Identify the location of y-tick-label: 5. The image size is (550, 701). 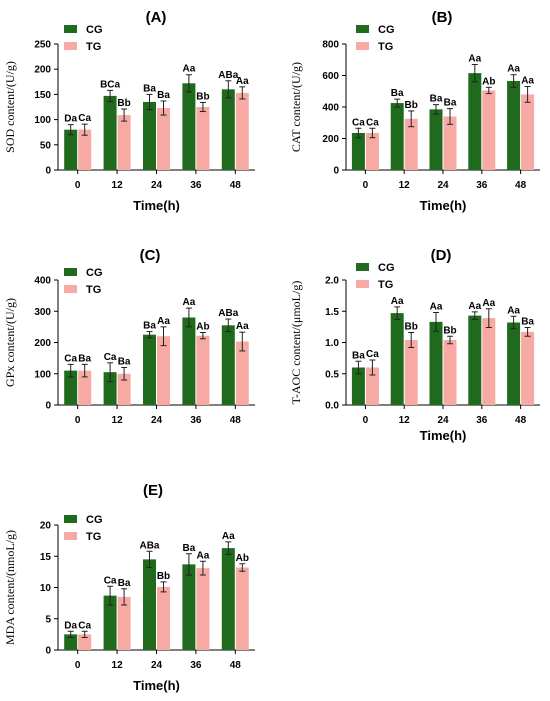
(48, 619).